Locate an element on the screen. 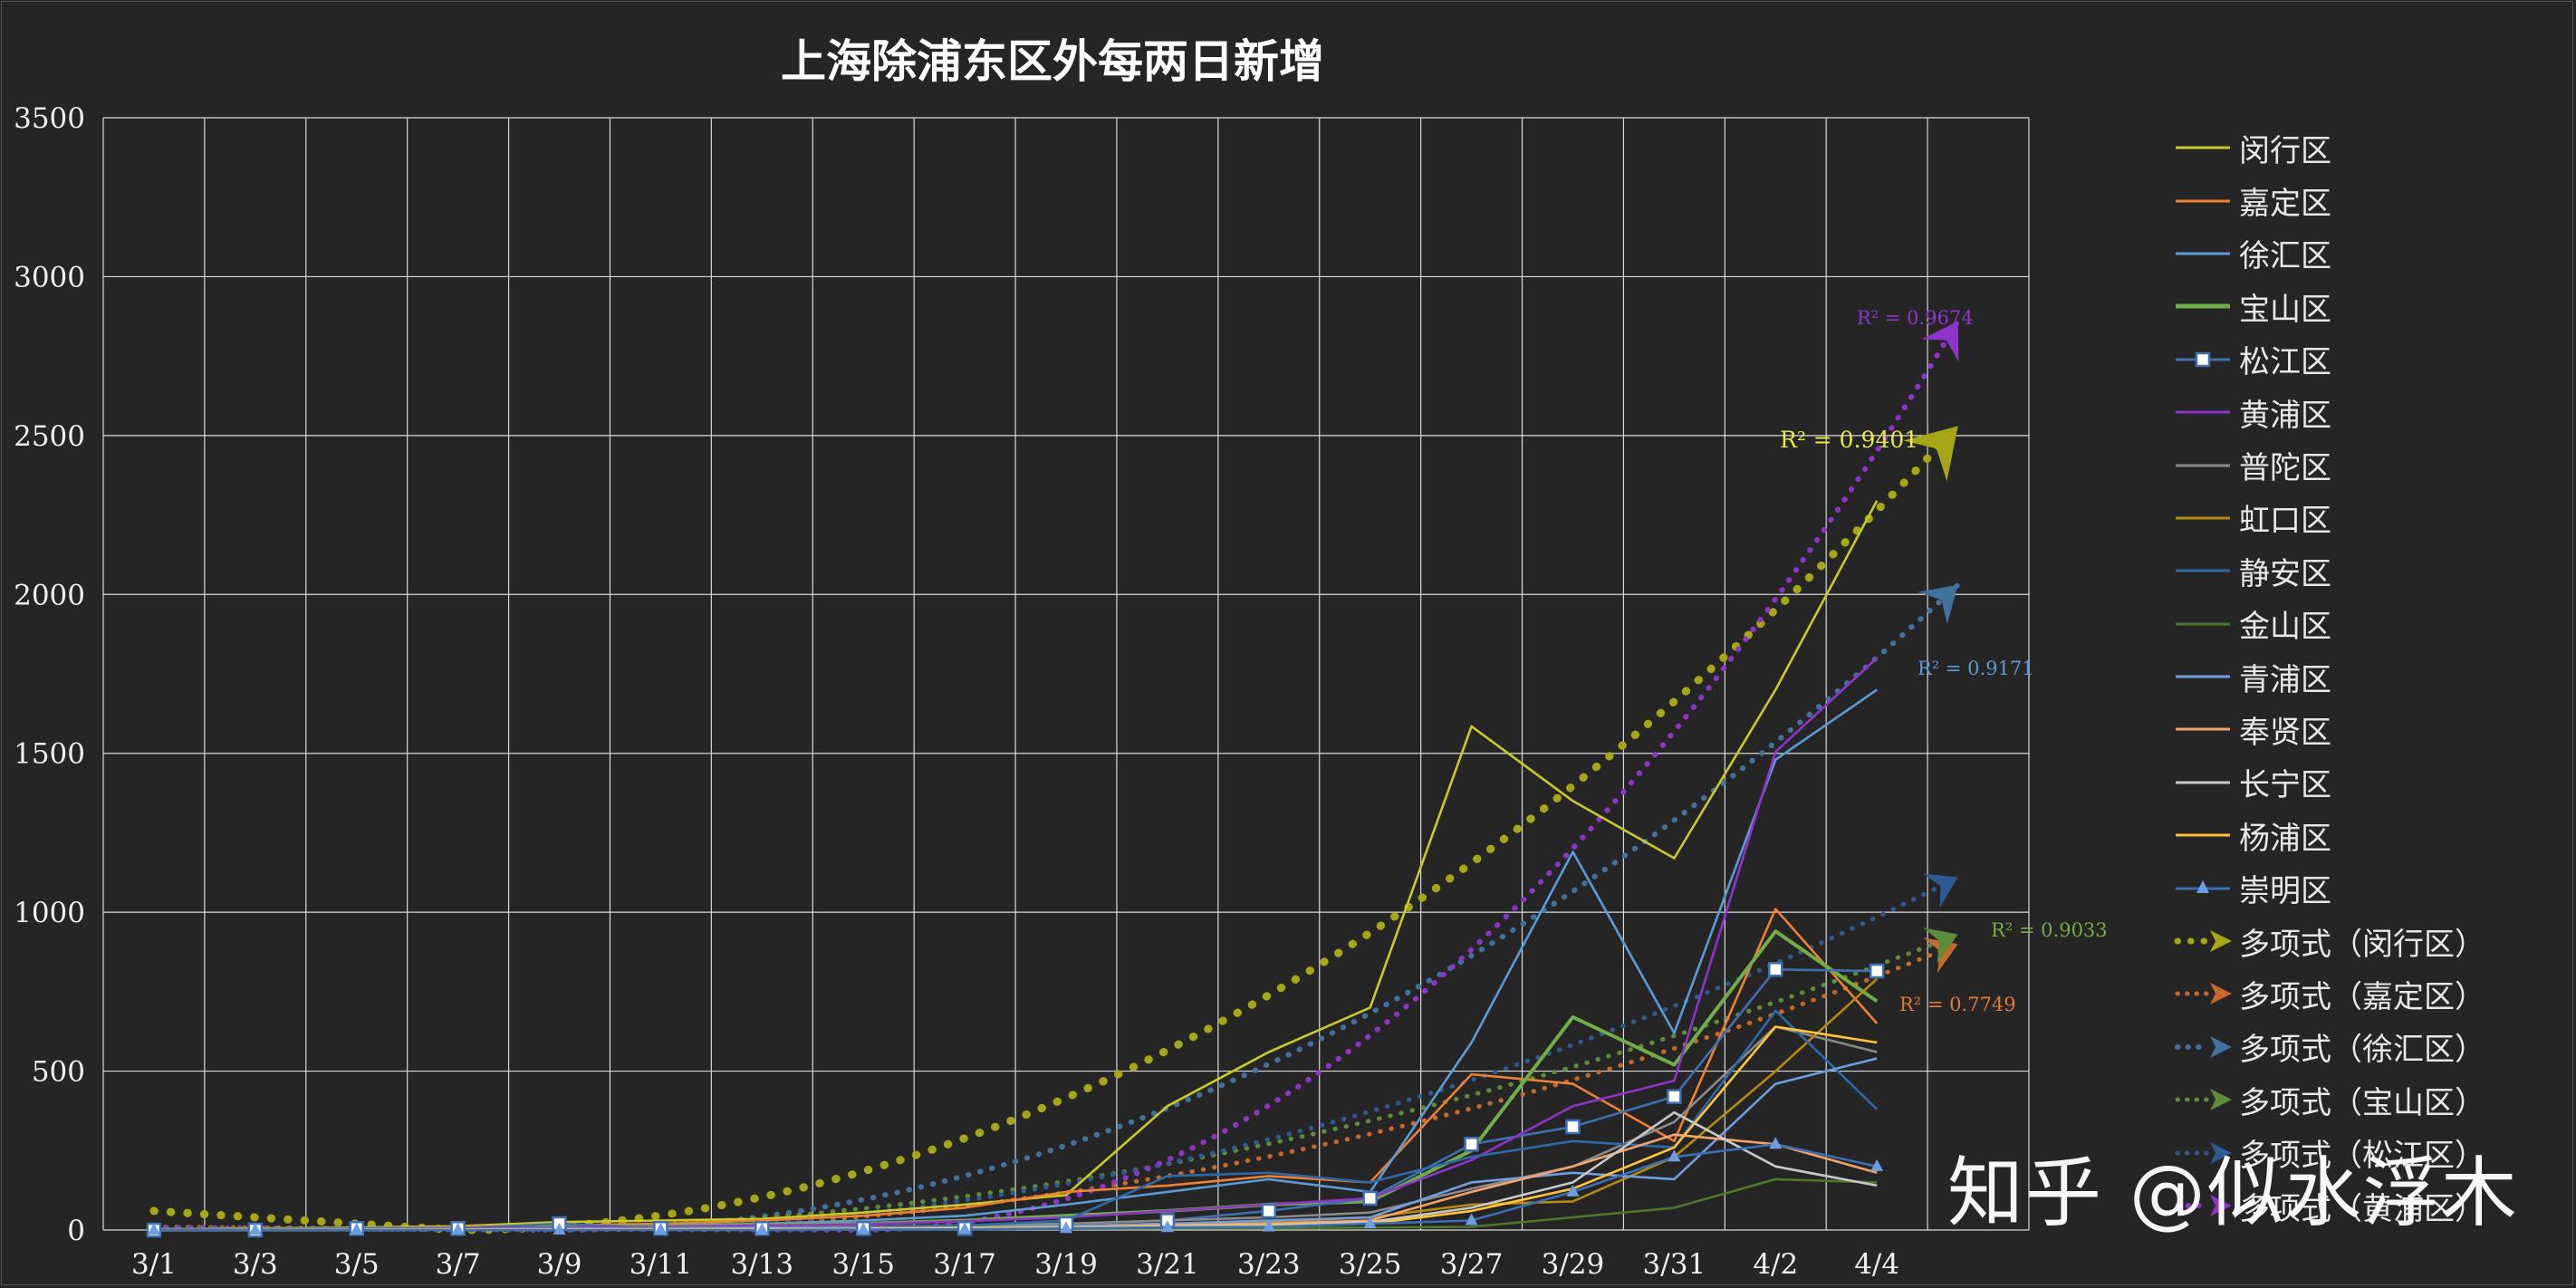 The image size is (2576, 1288). legend-item: 长宁区 is located at coordinates (2371, 782).